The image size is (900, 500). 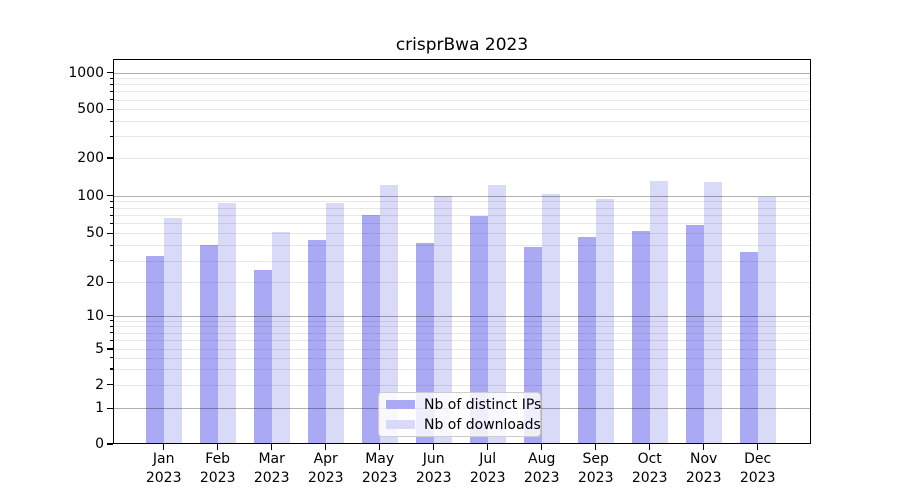 What do you see at coordinates (90, 158) in the screenshot?
I see `y-tick-label: 200` at bounding box center [90, 158].